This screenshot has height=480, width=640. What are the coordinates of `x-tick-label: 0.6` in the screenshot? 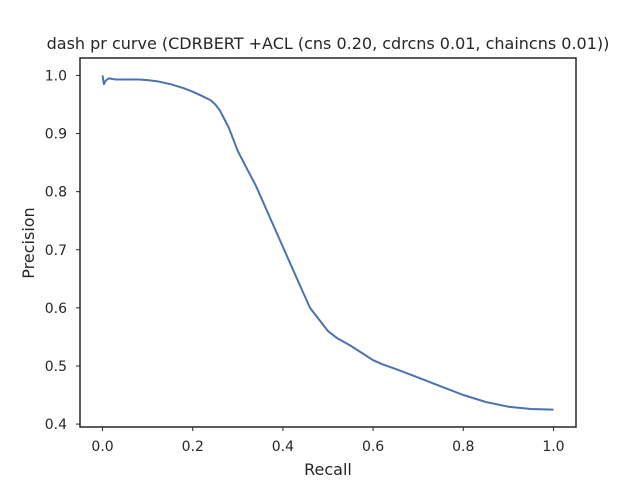 It's located at (373, 447).